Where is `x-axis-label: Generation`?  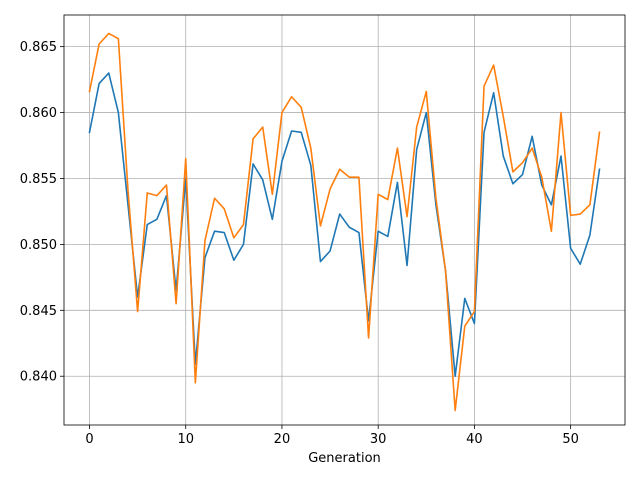
x-axis-label: Generation is located at coordinates (344, 458).